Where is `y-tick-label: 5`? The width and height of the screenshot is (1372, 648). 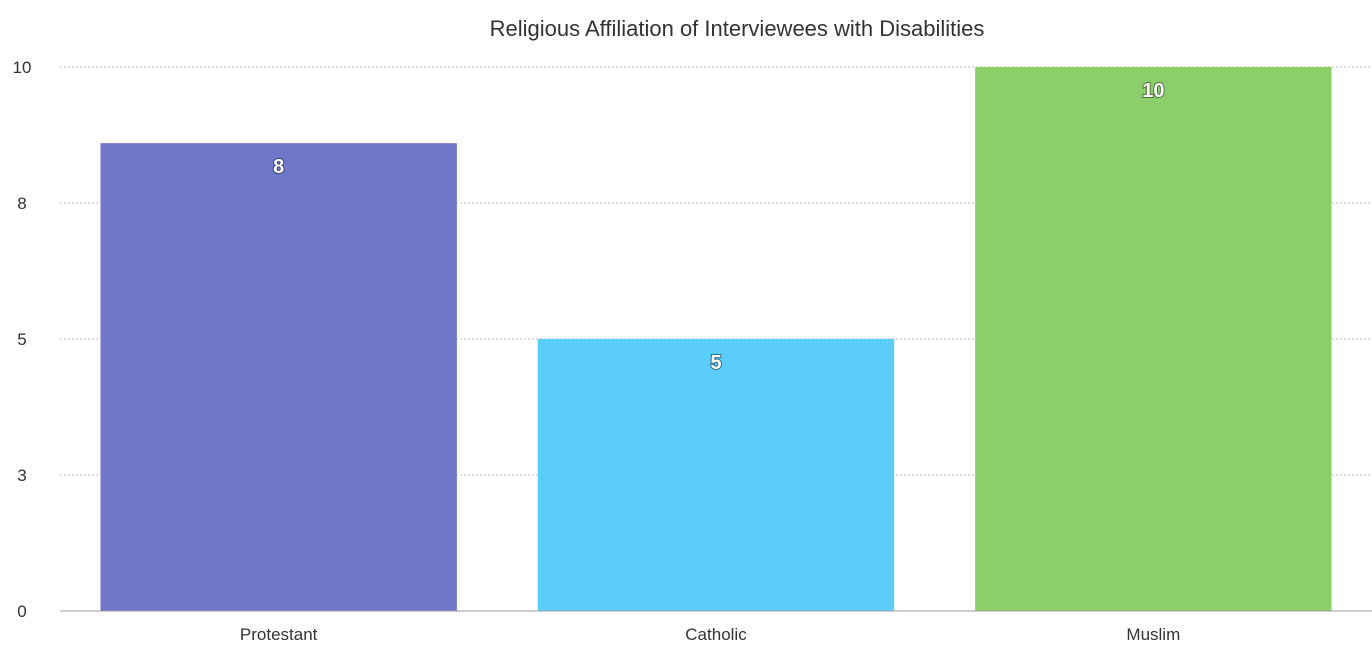 y-tick-label: 5 is located at coordinates (21, 339).